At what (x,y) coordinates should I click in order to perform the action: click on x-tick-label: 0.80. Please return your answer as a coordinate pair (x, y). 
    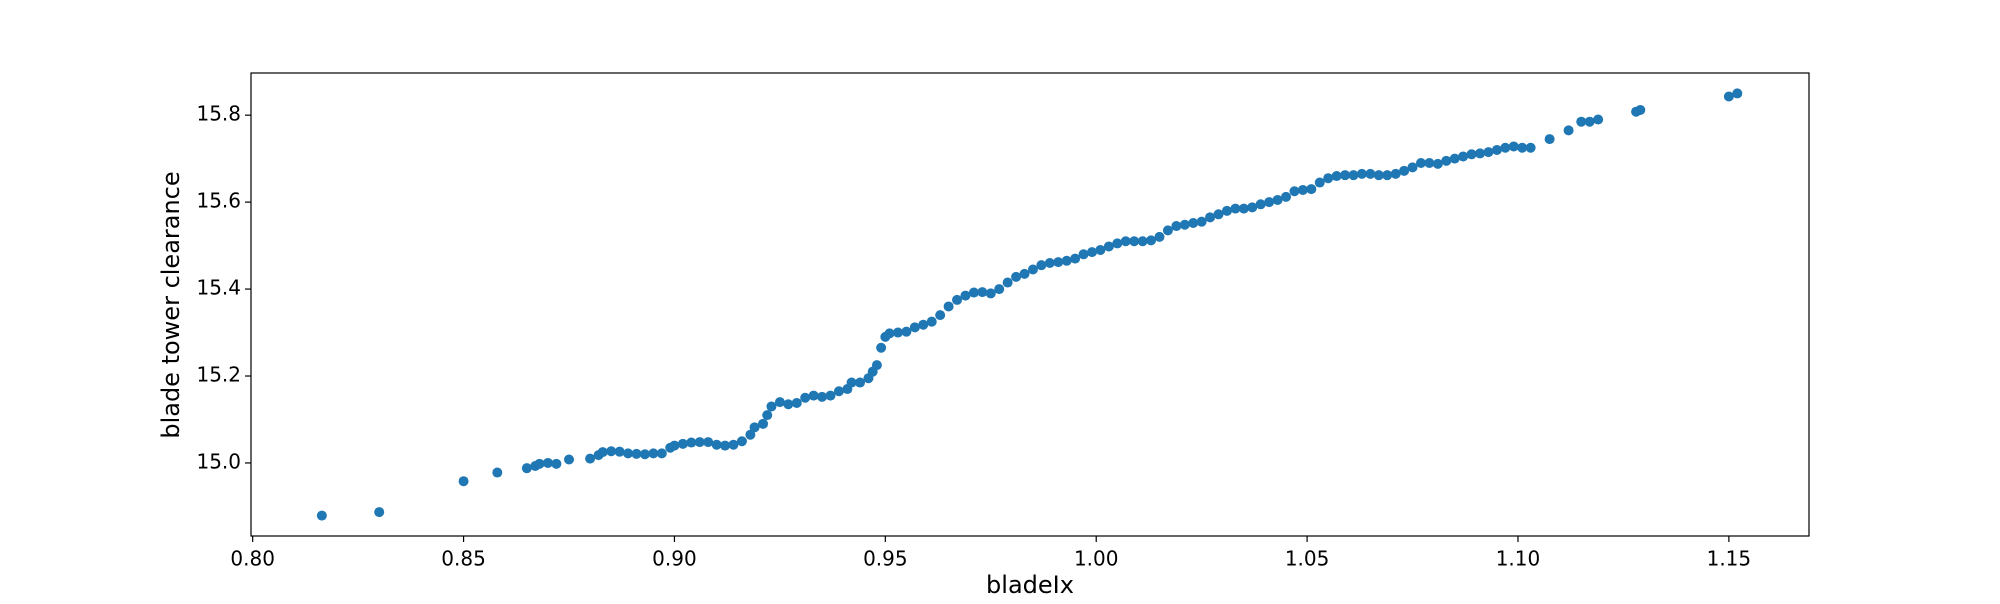
    Looking at the image, I should click on (252, 559).